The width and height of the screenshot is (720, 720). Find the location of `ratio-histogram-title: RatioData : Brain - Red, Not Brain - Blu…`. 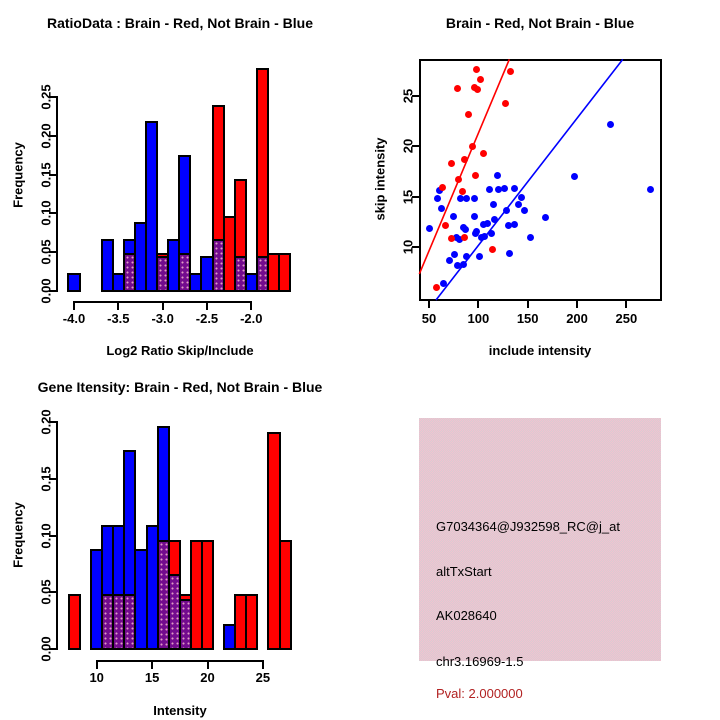

ratio-histogram-title: RatioData : Brain - Red, Not Brain - Blu… is located at coordinates (180, 23).